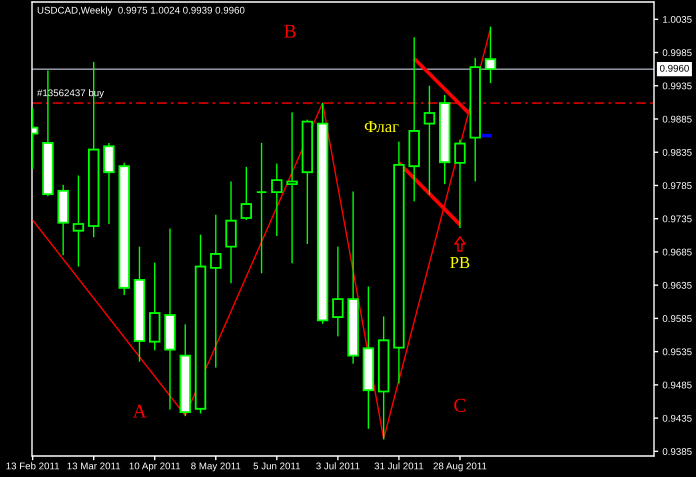 The height and width of the screenshot is (477, 696). Describe the element at coordinates (139, 411) in the screenshot. I see `annotation: A` at that location.